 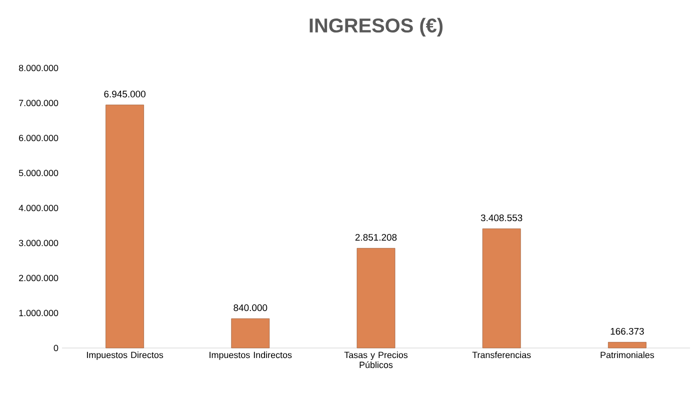 What do you see at coordinates (501, 218) in the screenshot?
I see `data-label: 3.408.553` at bounding box center [501, 218].